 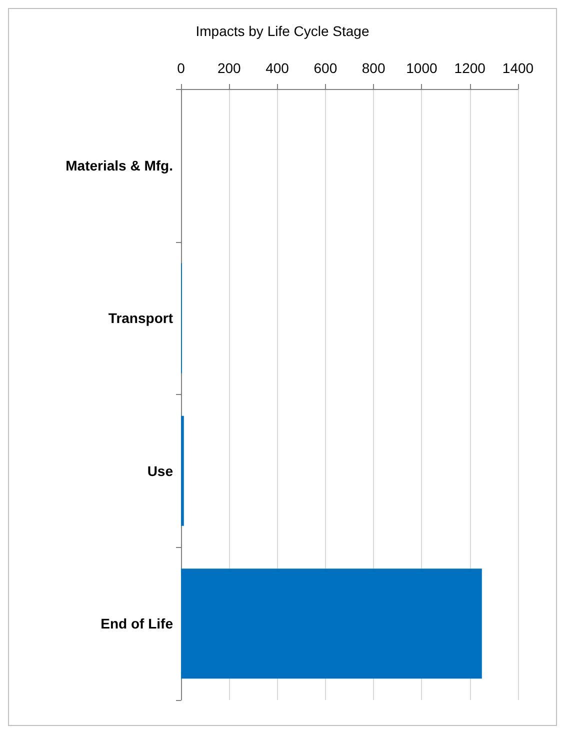 What do you see at coordinates (518, 68) in the screenshot?
I see `x-tick-label: 1400` at bounding box center [518, 68].